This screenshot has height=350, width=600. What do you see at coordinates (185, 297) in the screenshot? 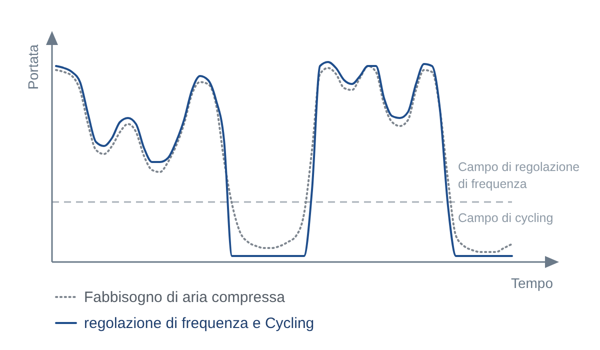
I see `legend-label: Fabbisogno di aria compressa` at bounding box center [185, 297].